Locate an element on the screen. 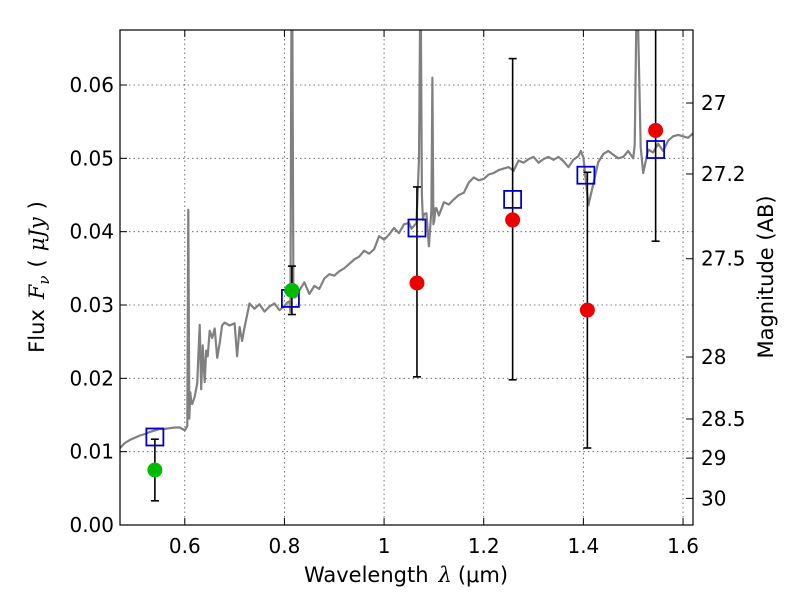 The image size is (800, 600). y-axis-label: FluxFν(μJy) is located at coordinates (39, 277).